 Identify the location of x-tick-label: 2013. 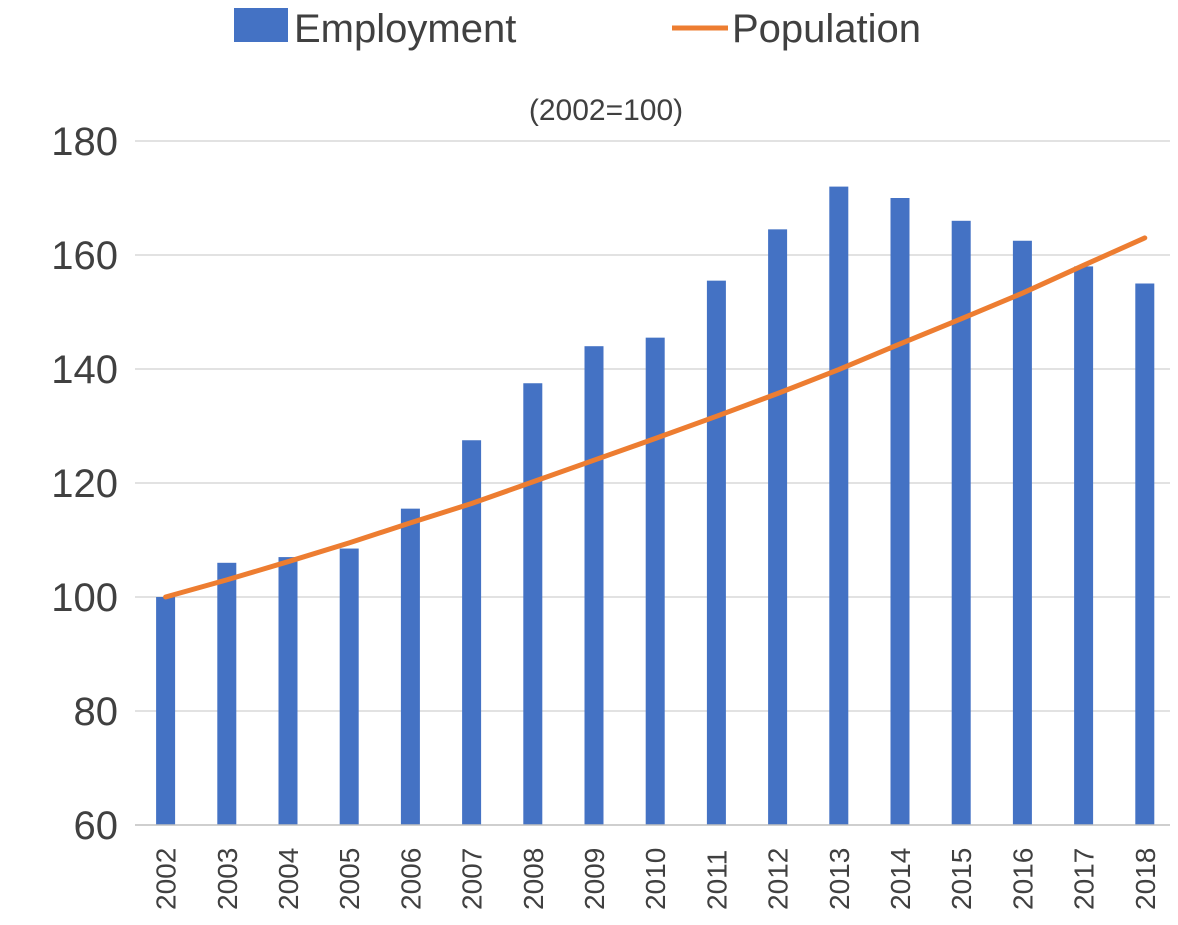
(839, 879).